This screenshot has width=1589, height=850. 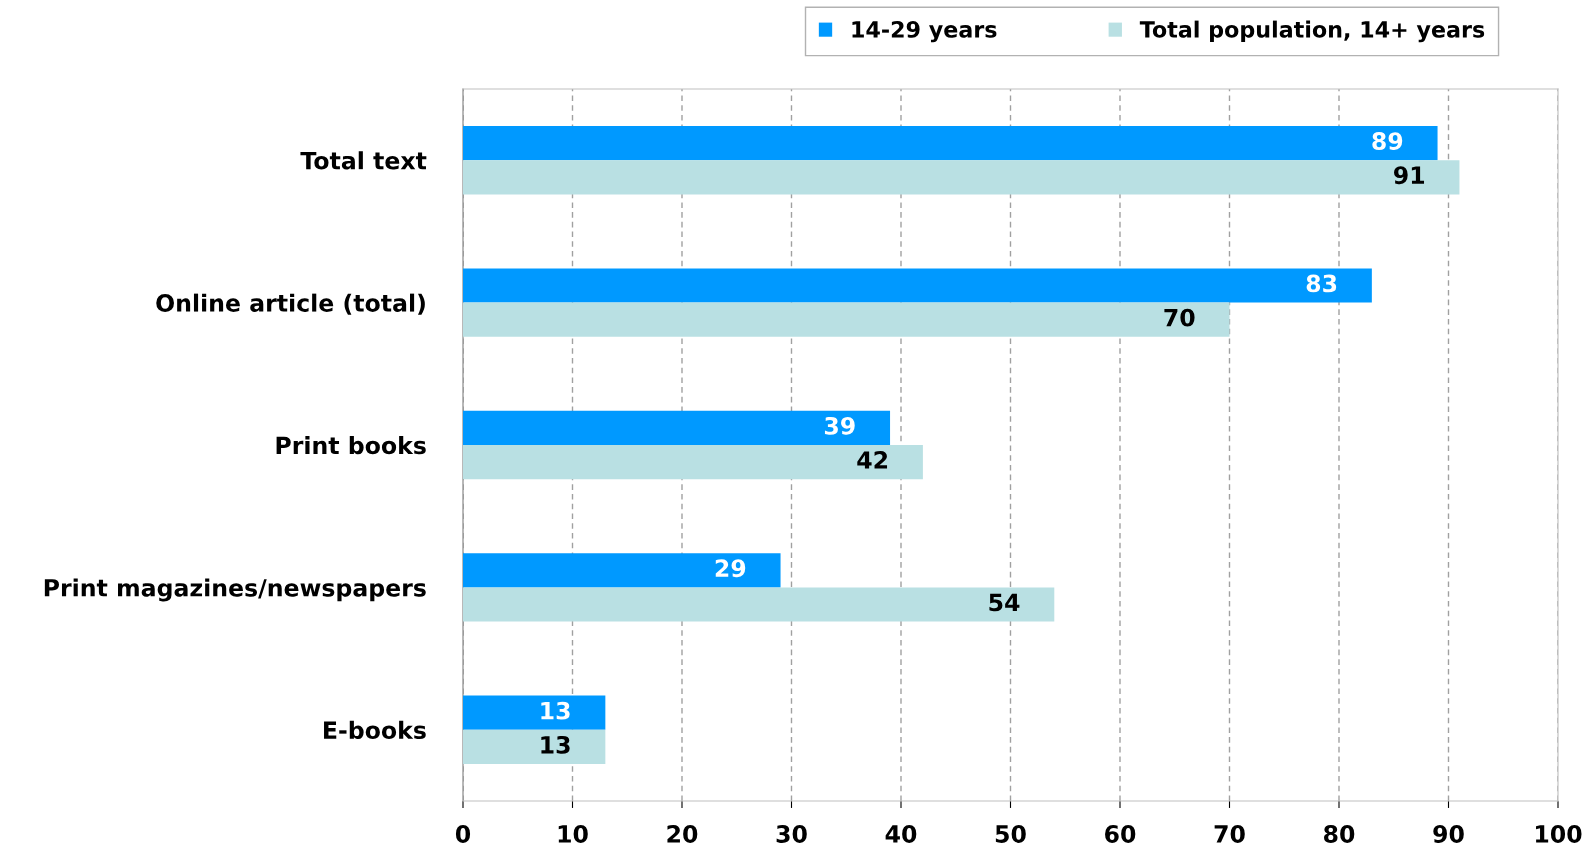 What do you see at coordinates (1448, 834) in the screenshot?
I see `x-tick-label: 90` at bounding box center [1448, 834].